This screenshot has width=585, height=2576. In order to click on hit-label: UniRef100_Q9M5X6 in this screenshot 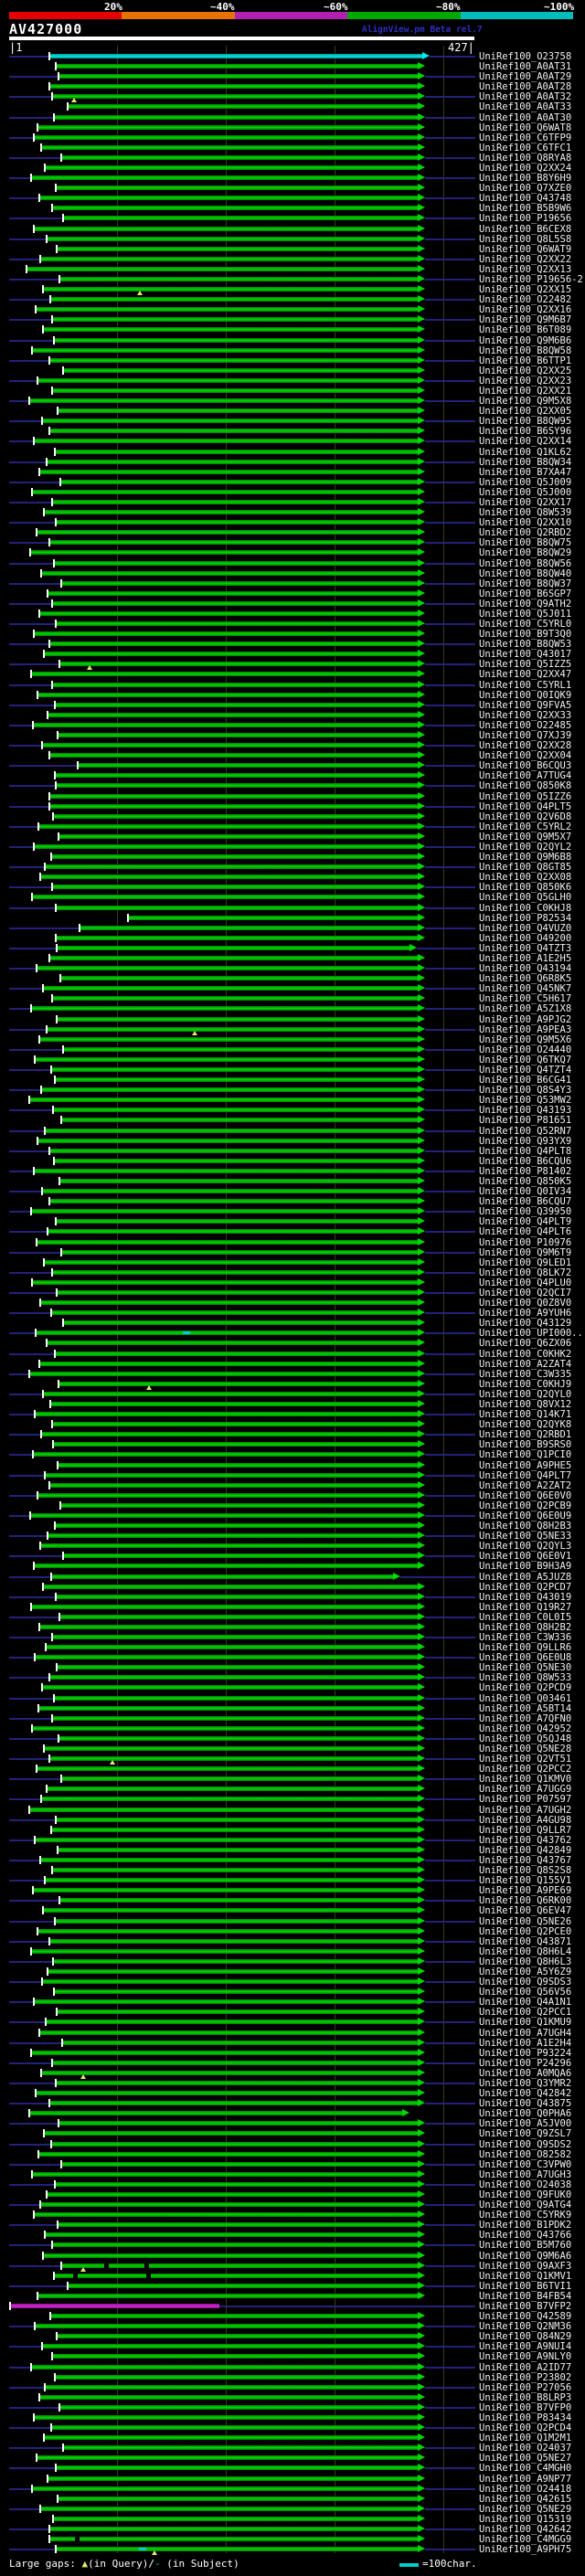, I will do `click(525, 1039)`.